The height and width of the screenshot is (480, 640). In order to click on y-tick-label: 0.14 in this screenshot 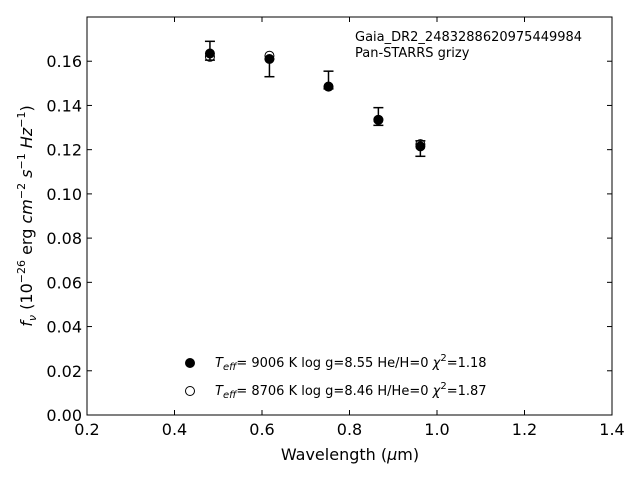, I will do `click(64, 105)`.